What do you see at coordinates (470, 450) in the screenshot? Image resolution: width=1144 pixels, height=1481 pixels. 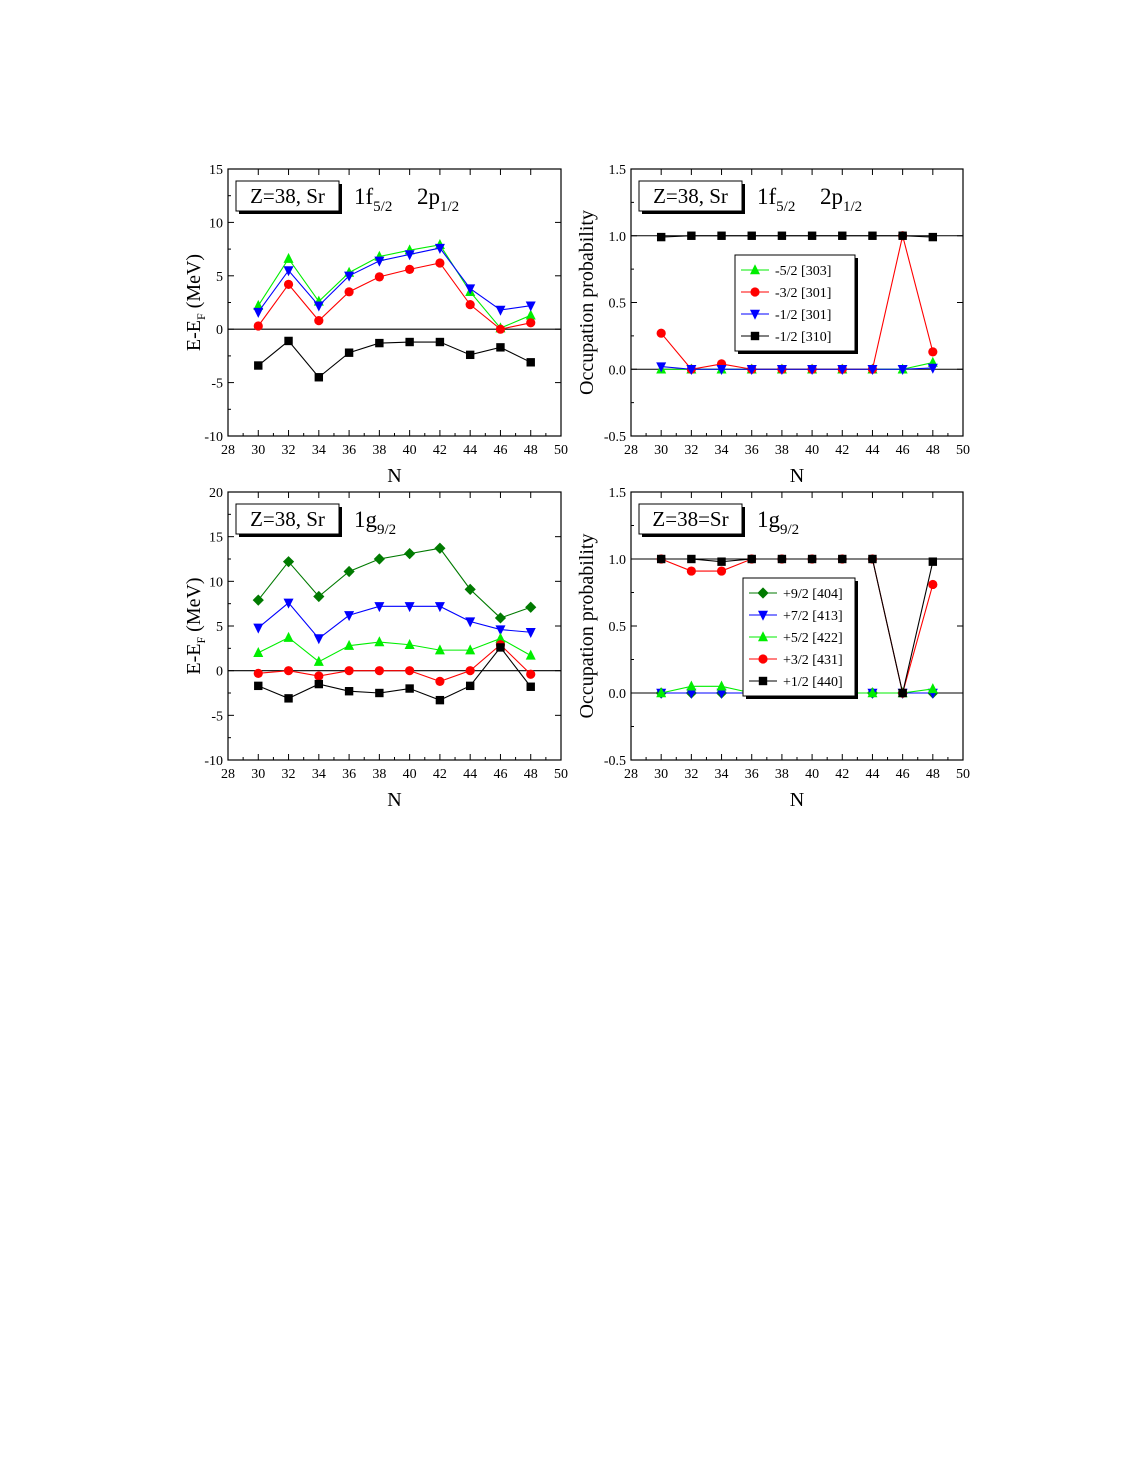 I see `x-tick-label: 44` at bounding box center [470, 450].